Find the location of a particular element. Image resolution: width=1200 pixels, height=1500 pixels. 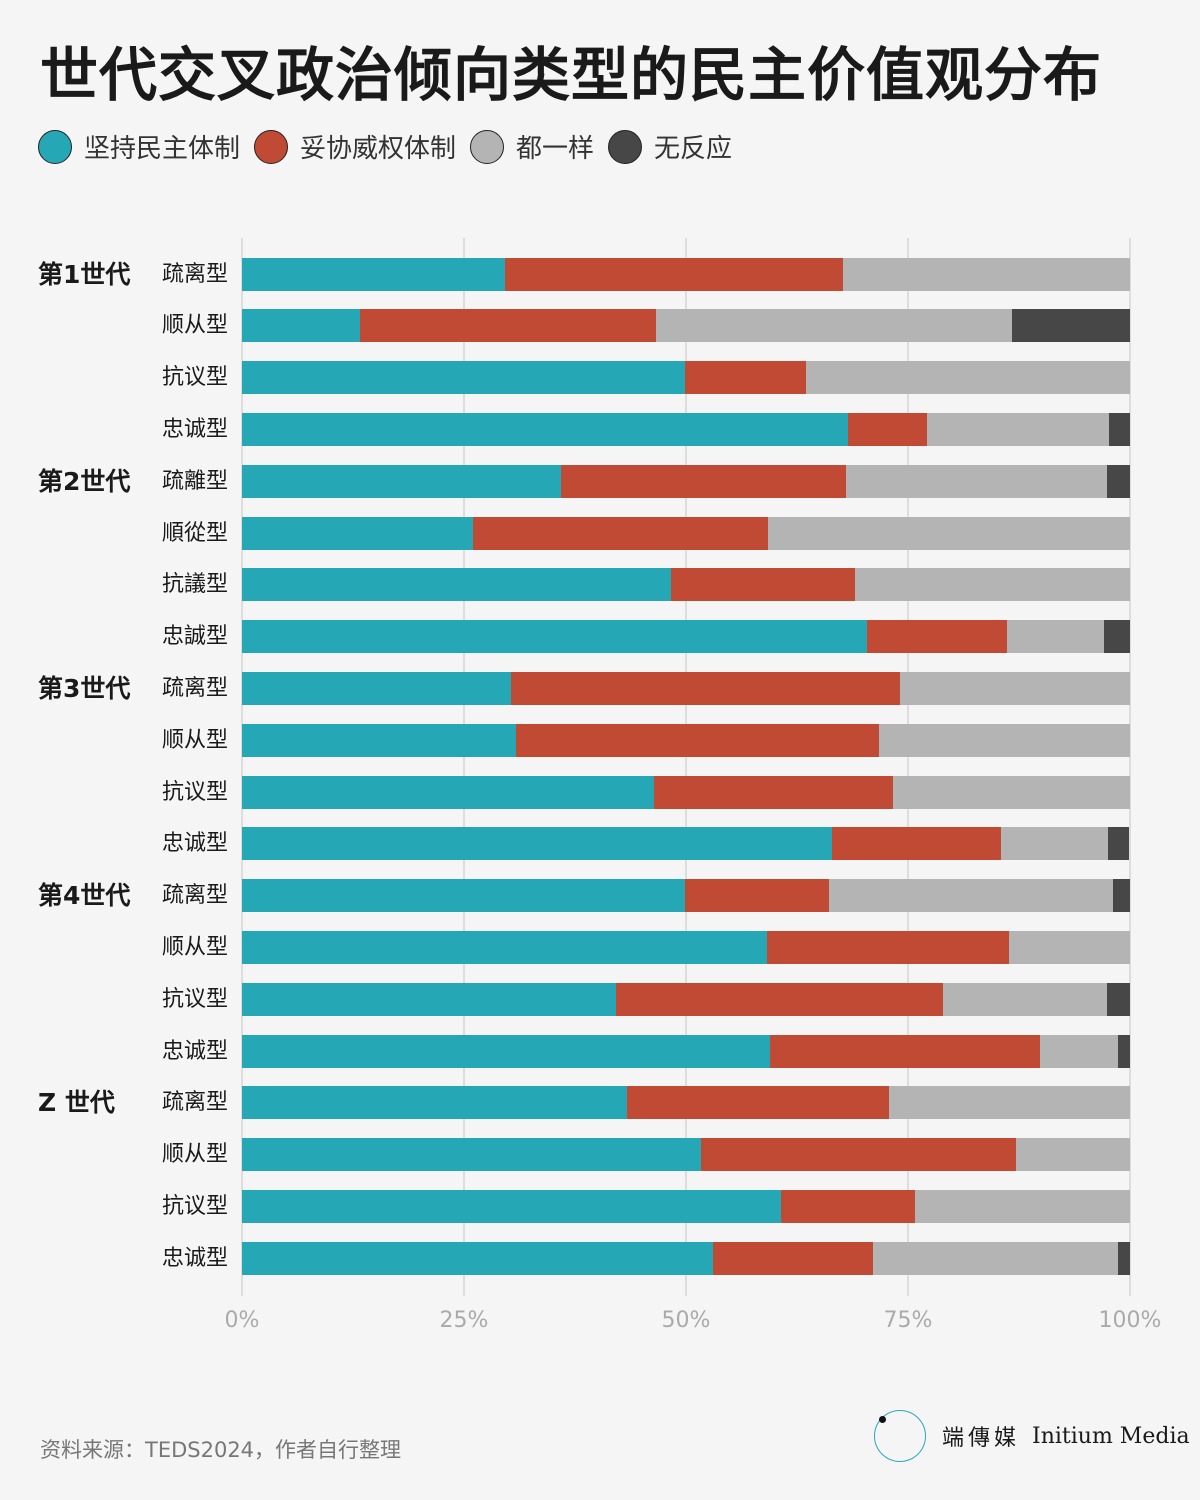

generation-label: Z 世代 is located at coordinates (76, 1103).